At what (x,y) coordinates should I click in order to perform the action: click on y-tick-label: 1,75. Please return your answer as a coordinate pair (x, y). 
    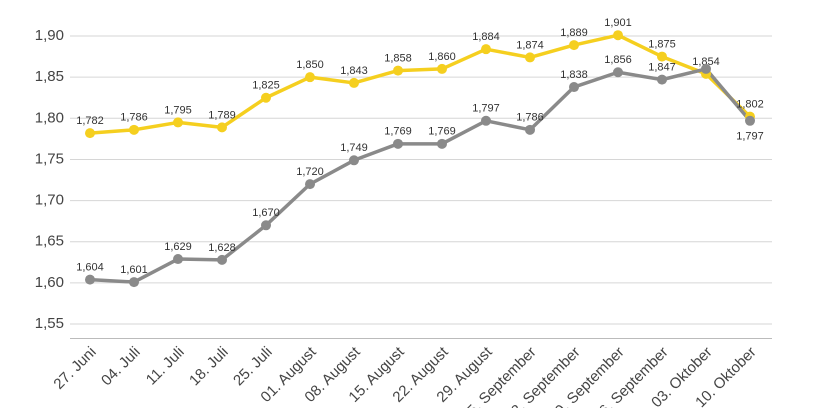
    Looking at the image, I should click on (49, 158).